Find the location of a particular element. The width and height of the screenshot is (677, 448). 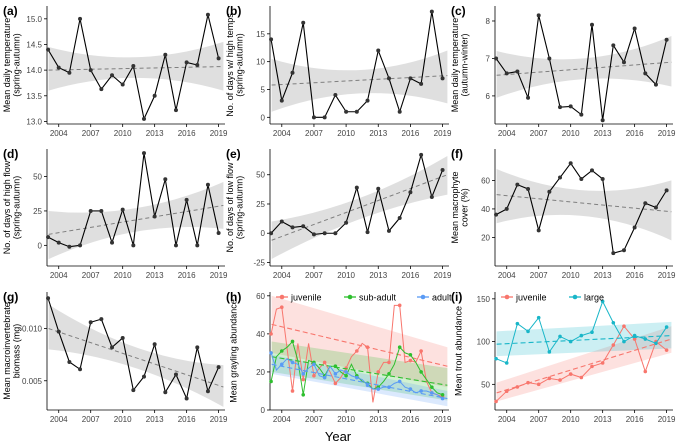

x-tick-label-e: 2019 is located at coordinates (443, 275).